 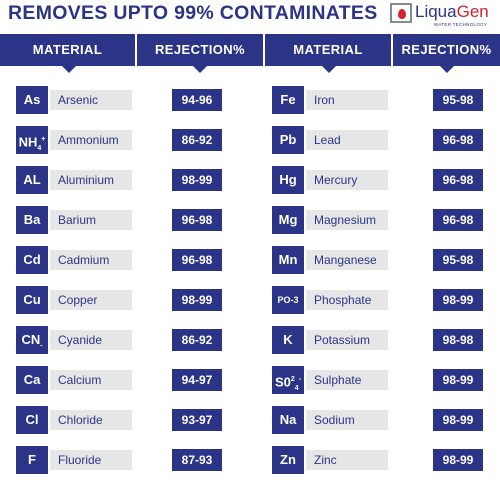 I want to click on material-name: Manganese, so click(x=347, y=260).